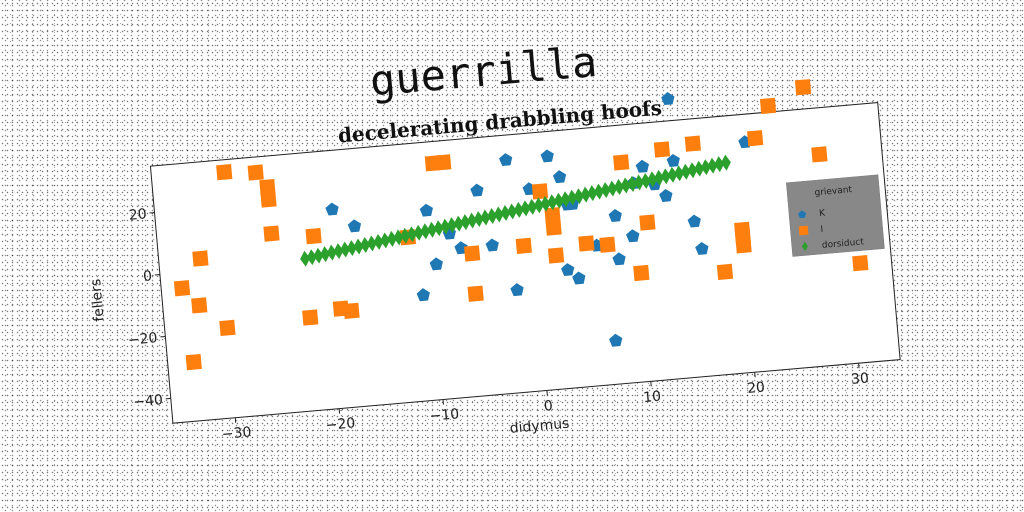  What do you see at coordinates (823, 213) in the screenshot?
I see `legend-label: K` at bounding box center [823, 213].